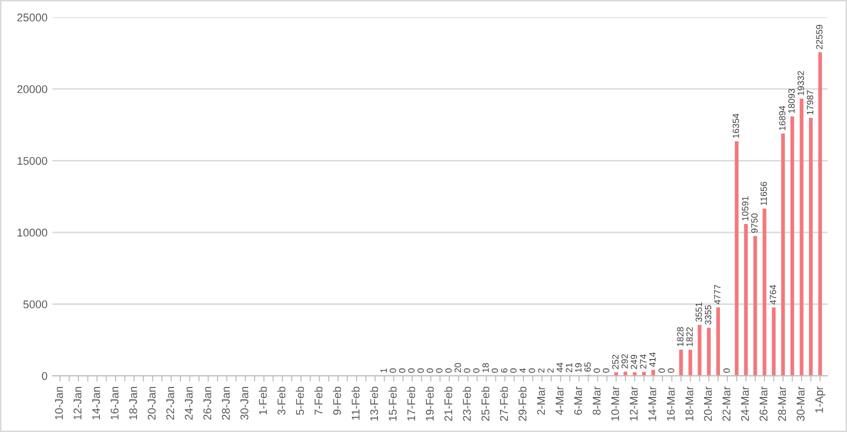  Describe the element at coordinates (596, 400) in the screenshot. I see `x-tick-label: 8-Mar` at that location.